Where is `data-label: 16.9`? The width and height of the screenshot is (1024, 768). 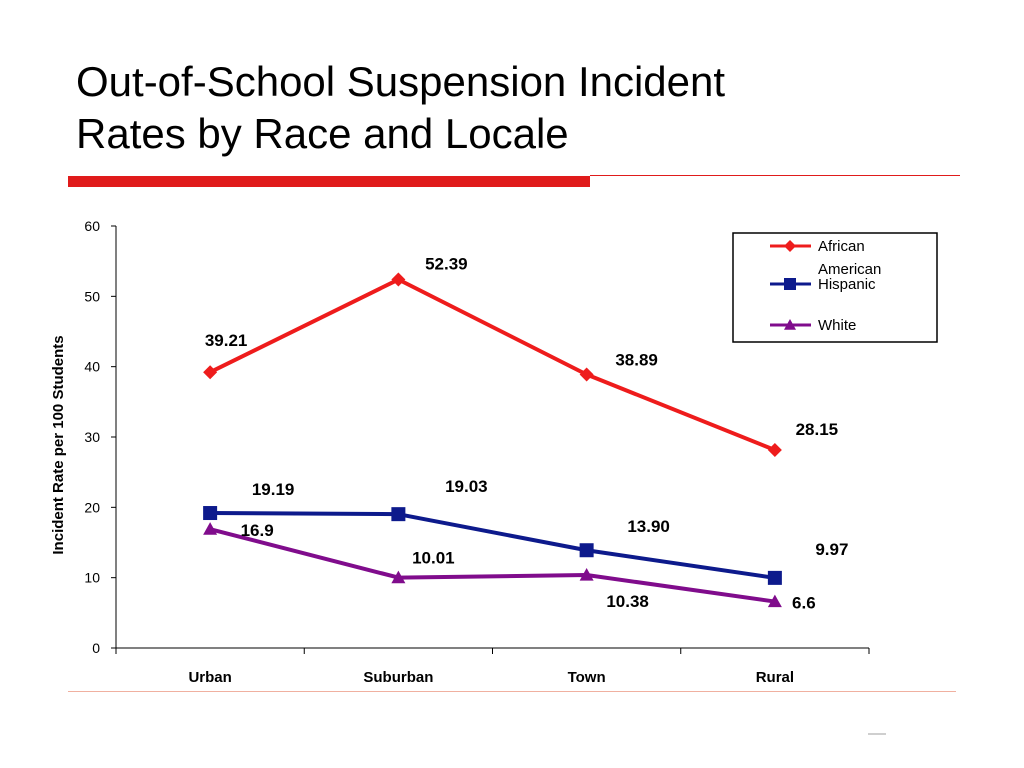 data-label: 16.9 is located at coordinates (257, 530).